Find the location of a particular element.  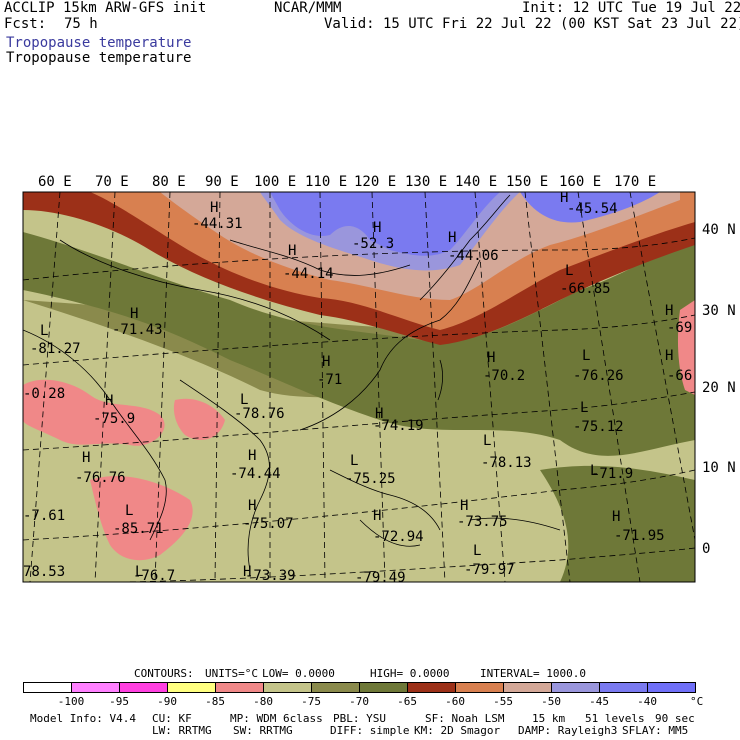

footer-item: SFLAY: MM5 is located at coordinates (655, 730).